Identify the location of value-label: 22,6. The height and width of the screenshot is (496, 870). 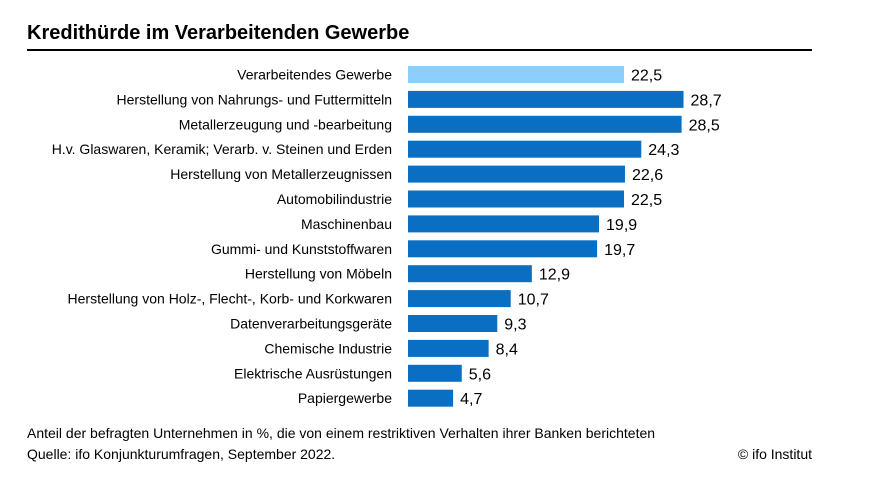
(647, 175).